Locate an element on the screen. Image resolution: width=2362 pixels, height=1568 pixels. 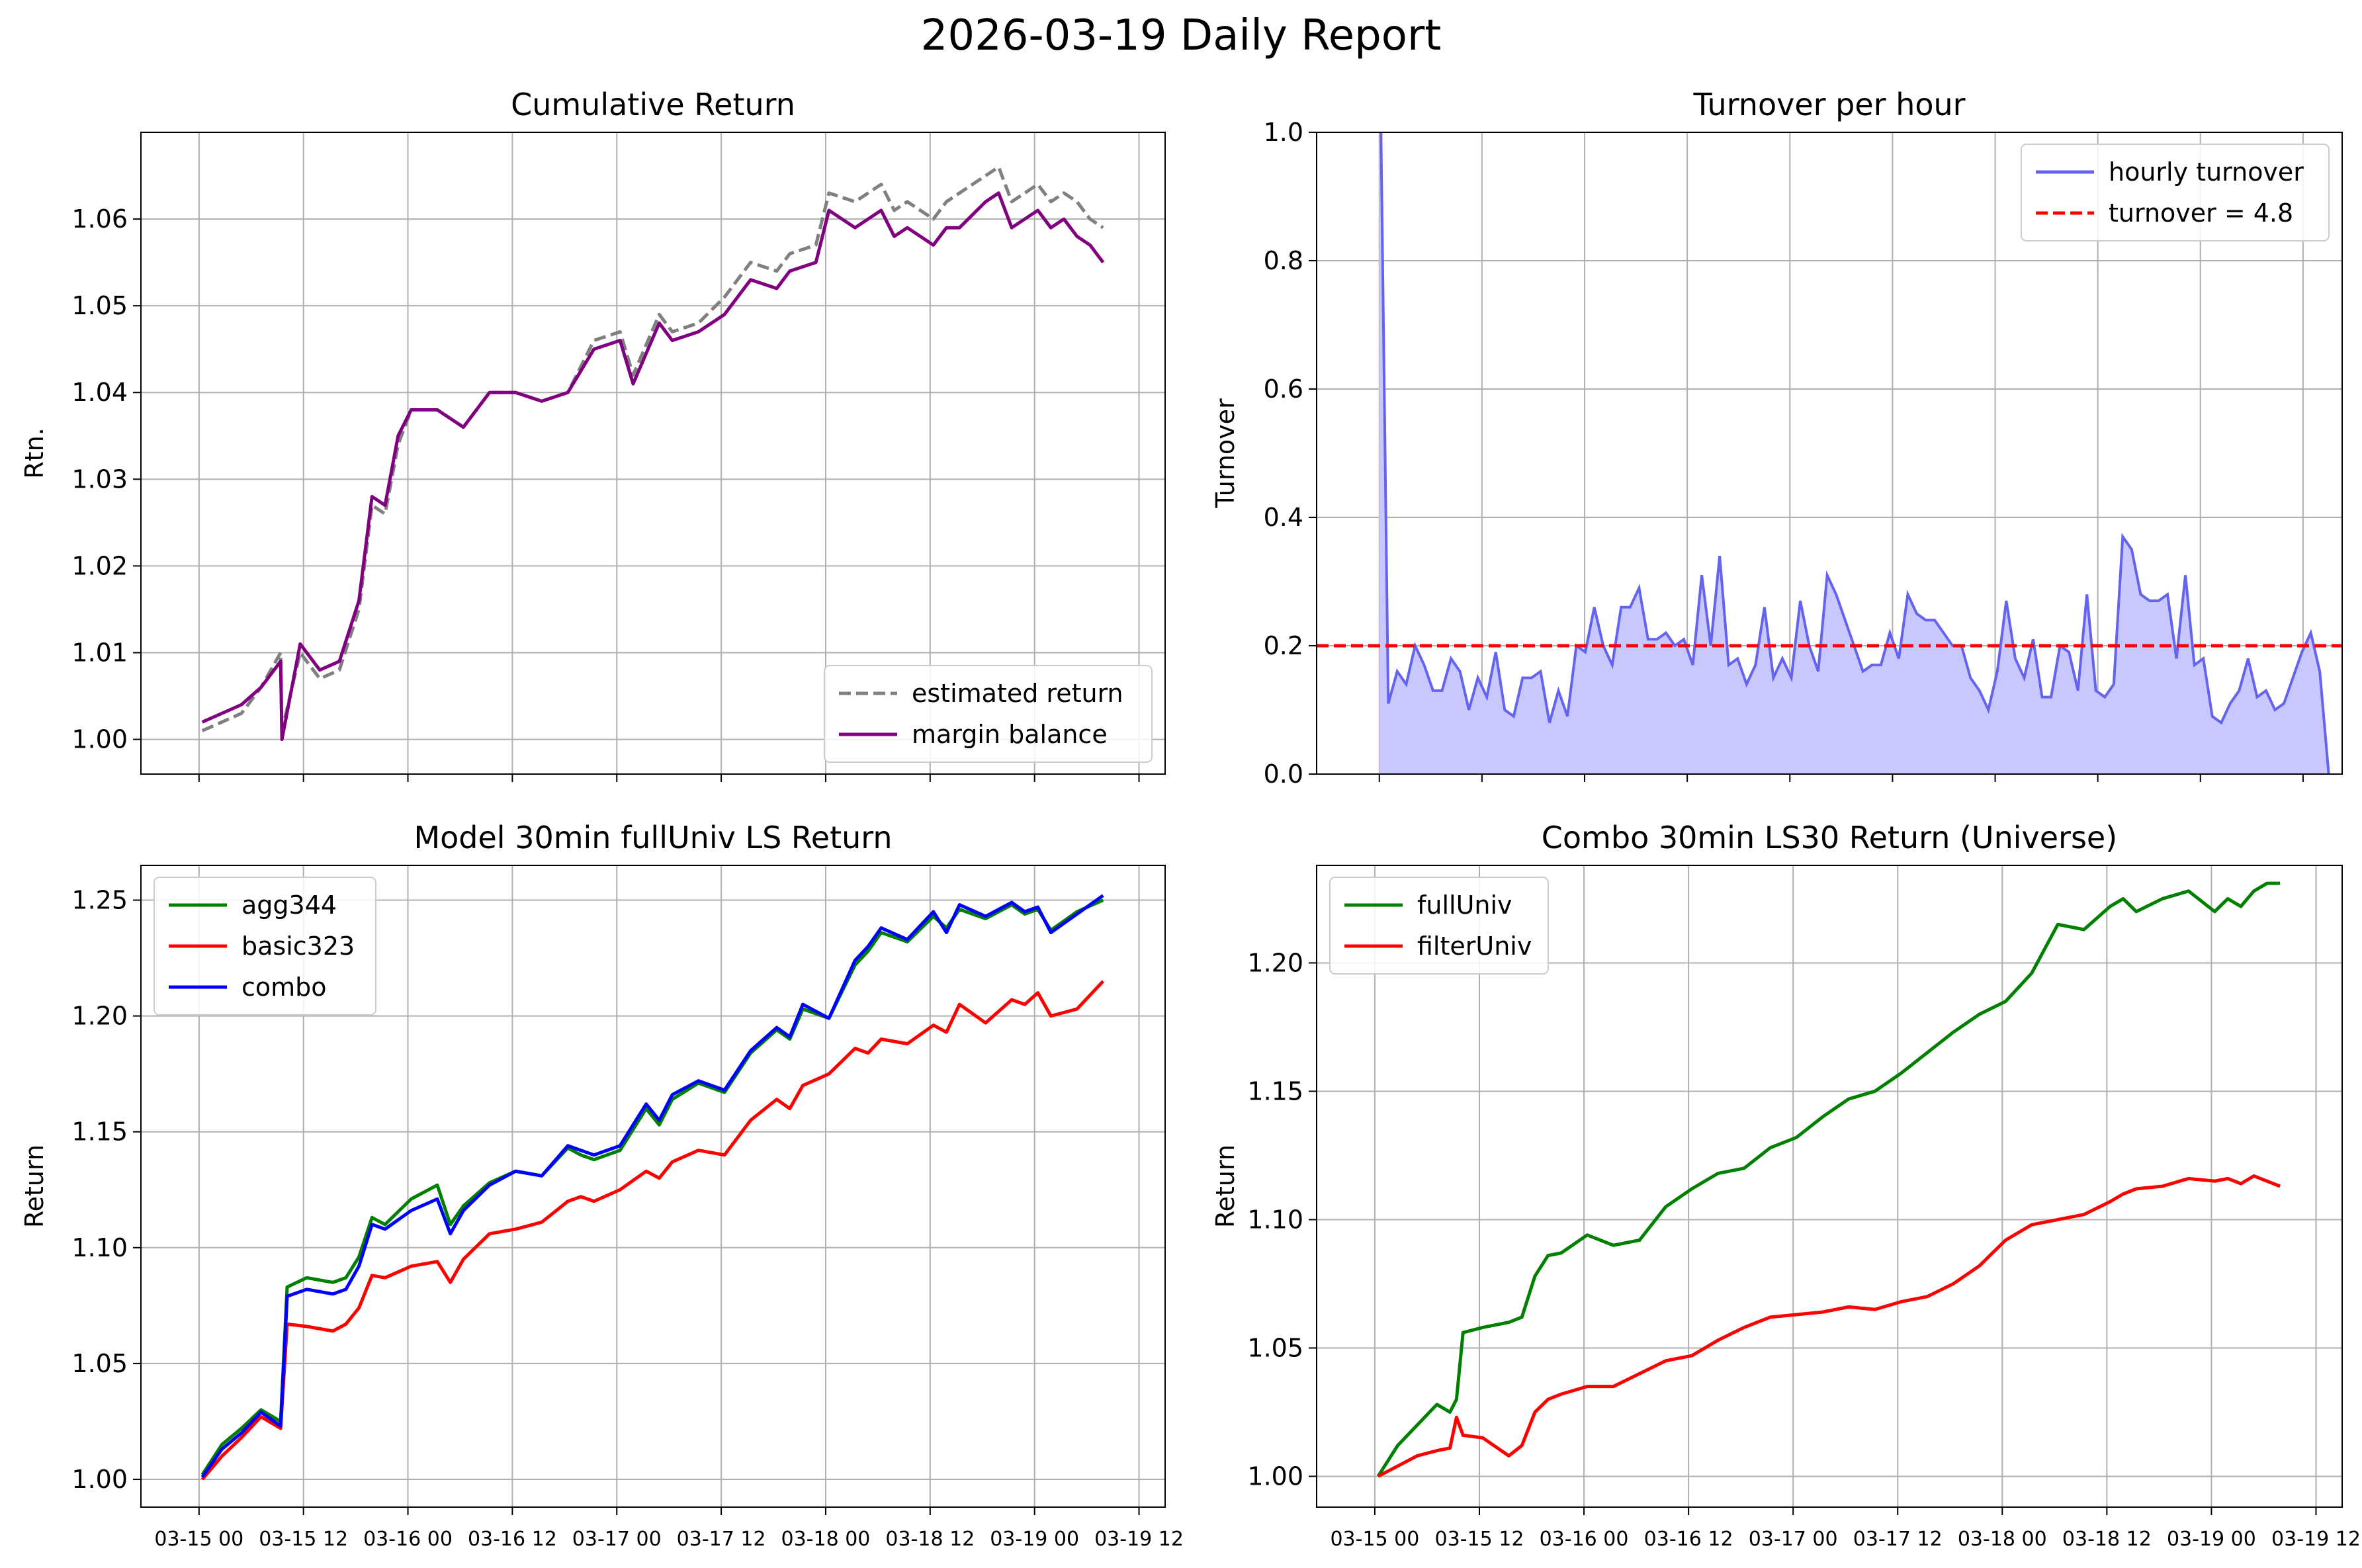
y-tick-label: 1.06 is located at coordinates (99, 219).